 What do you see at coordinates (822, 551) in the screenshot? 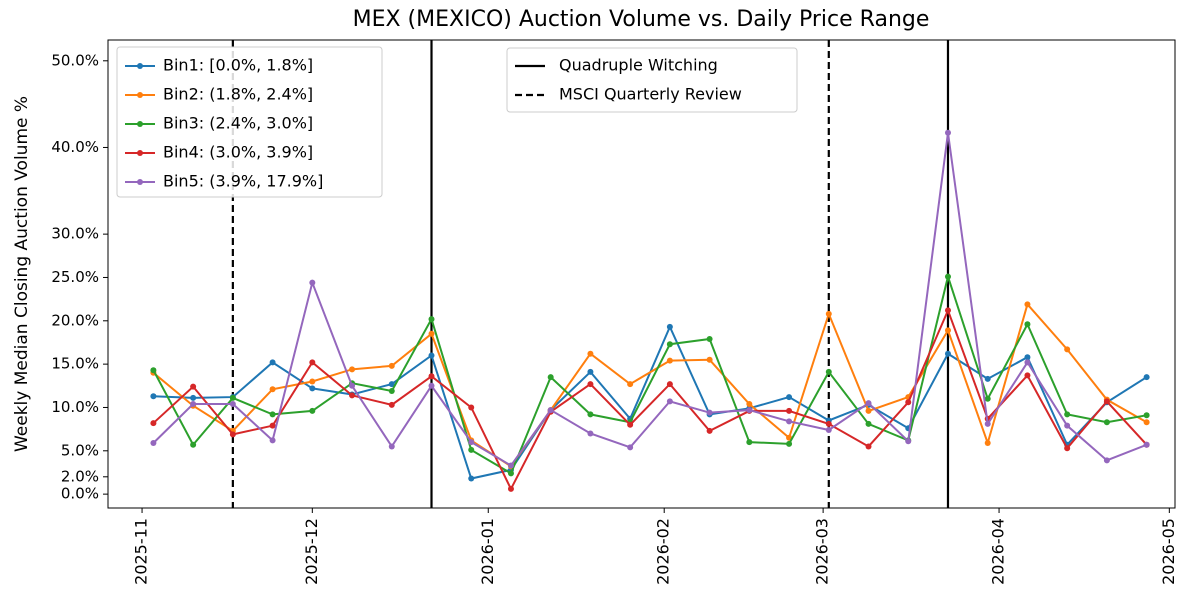
I see `x-tick-label: 2026-03` at bounding box center [822, 551].